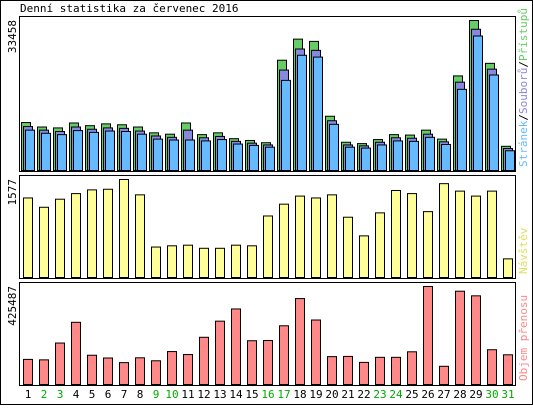  Describe the element at coordinates (60, 394) in the screenshot. I see `x-tick-day-3: 3` at that location.